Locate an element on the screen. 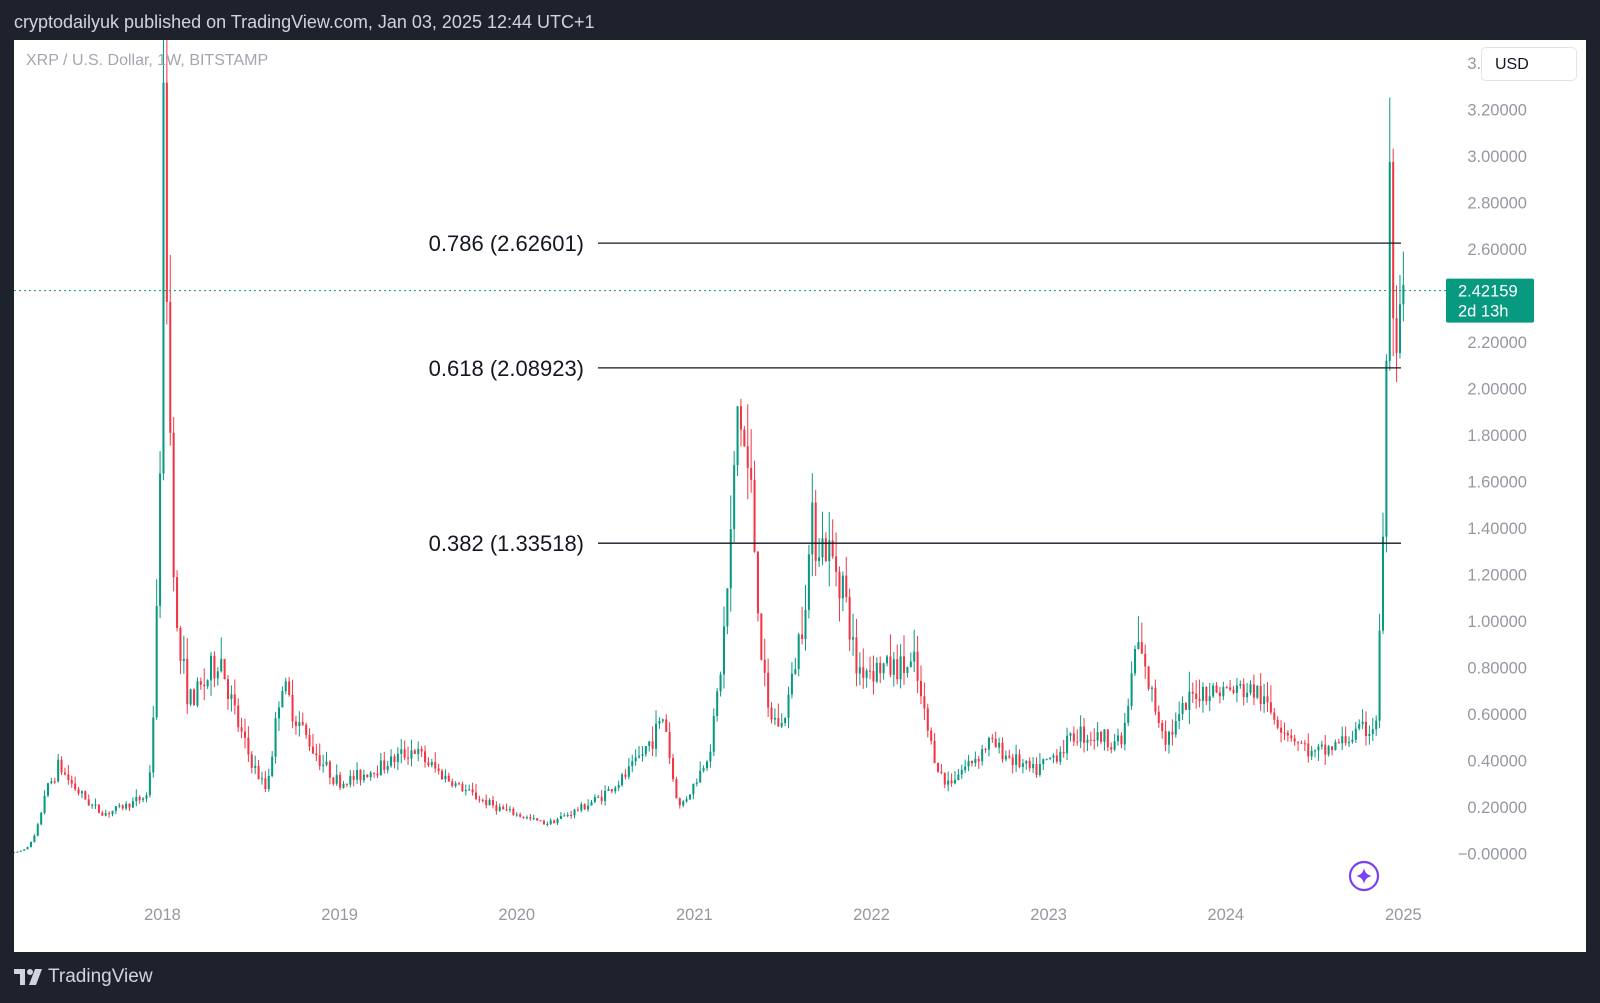 The width and height of the screenshot is (1600, 1003). price-axis-tick: 0.80000 is located at coordinates (1497, 669).